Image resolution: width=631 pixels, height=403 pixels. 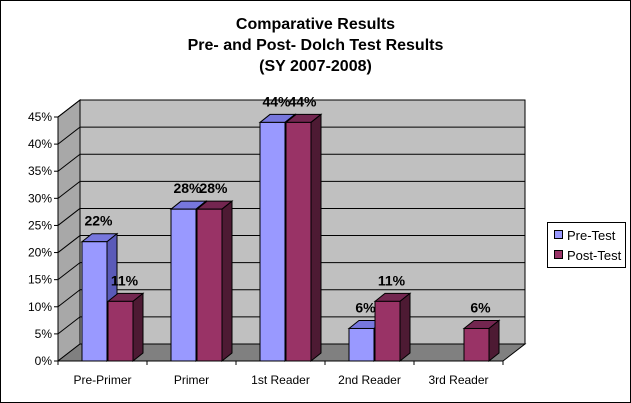 What do you see at coordinates (40, 225) in the screenshot?
I see `y-tick-label: 25%` at bounding box center [40, 225].